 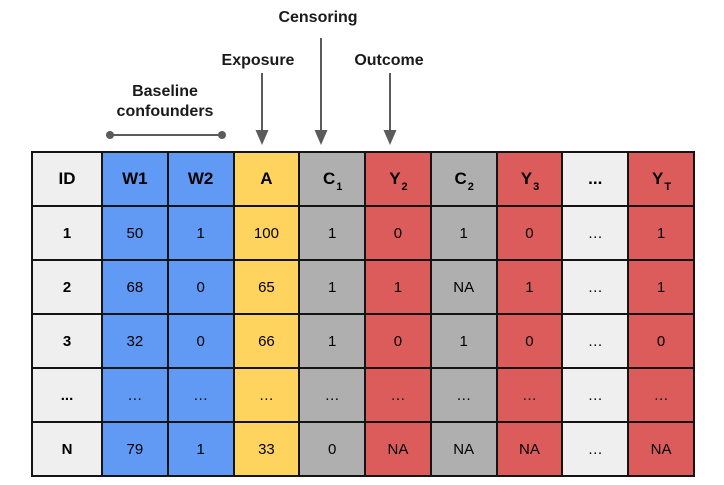 I want to click on outcome-down-arrow-icon, so click(x=390, y=109).